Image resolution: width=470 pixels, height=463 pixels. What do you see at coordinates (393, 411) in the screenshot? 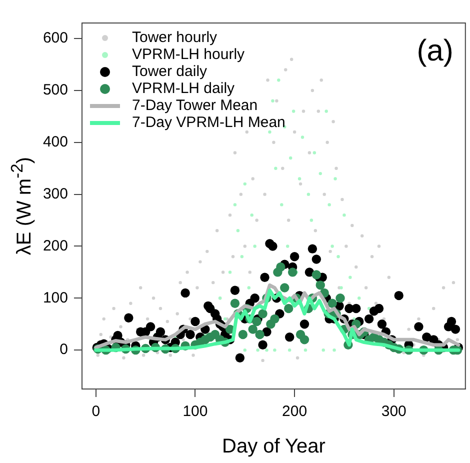
I see `x-tick-label: 300` at bounding box center [393, 411].